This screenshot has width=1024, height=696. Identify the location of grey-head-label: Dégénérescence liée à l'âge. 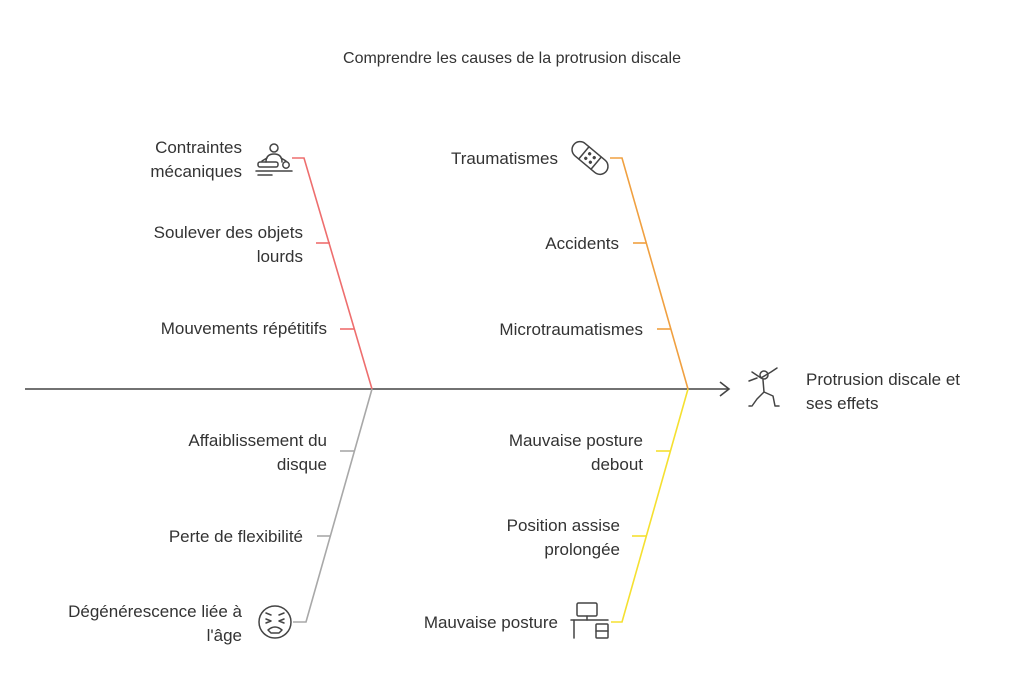
(155, 623).